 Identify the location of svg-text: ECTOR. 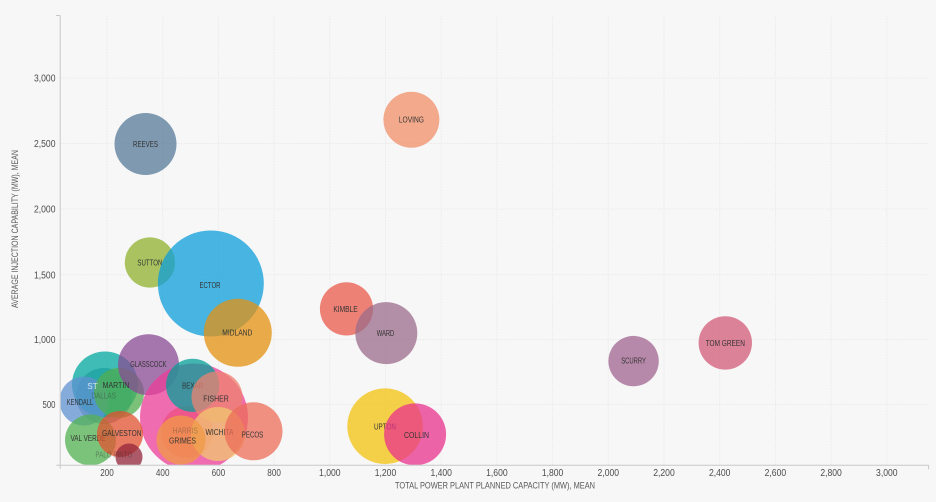
(210, 285).